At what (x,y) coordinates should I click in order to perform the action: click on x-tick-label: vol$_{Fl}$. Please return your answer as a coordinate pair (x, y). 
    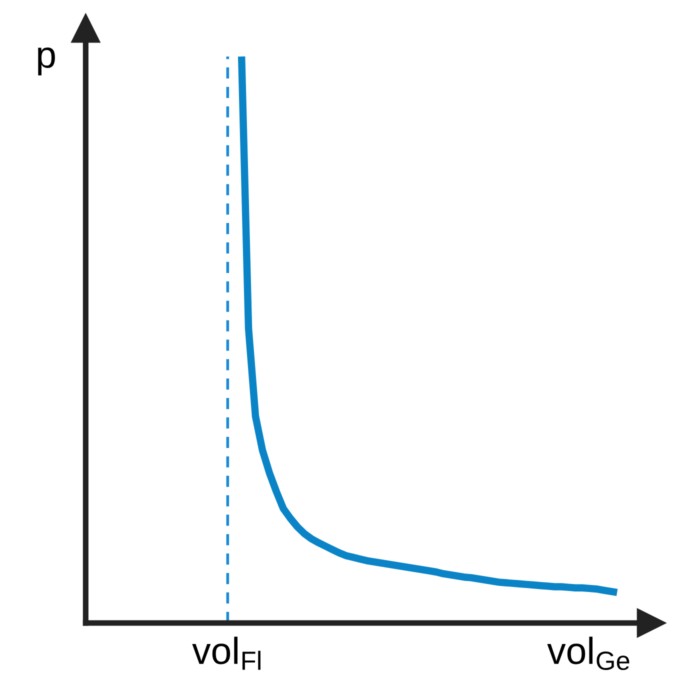
    Looking at the image, I should click on (226, 653).